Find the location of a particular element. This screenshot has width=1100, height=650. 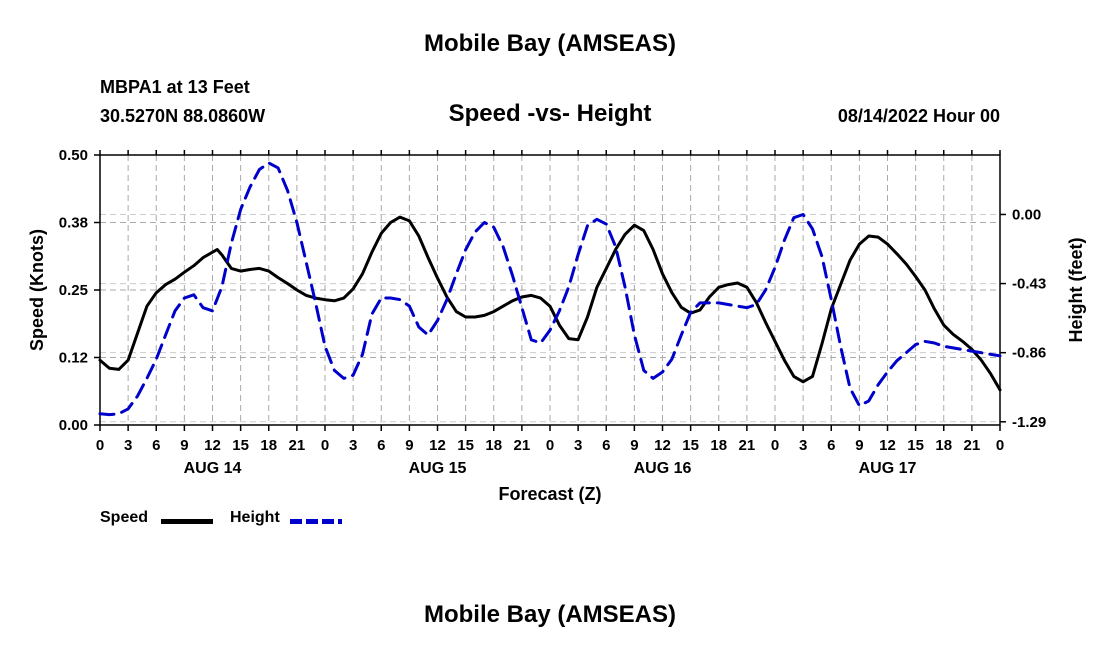

station-label: MBPA1 at 13 Feet is located at coordinates (175, 87).